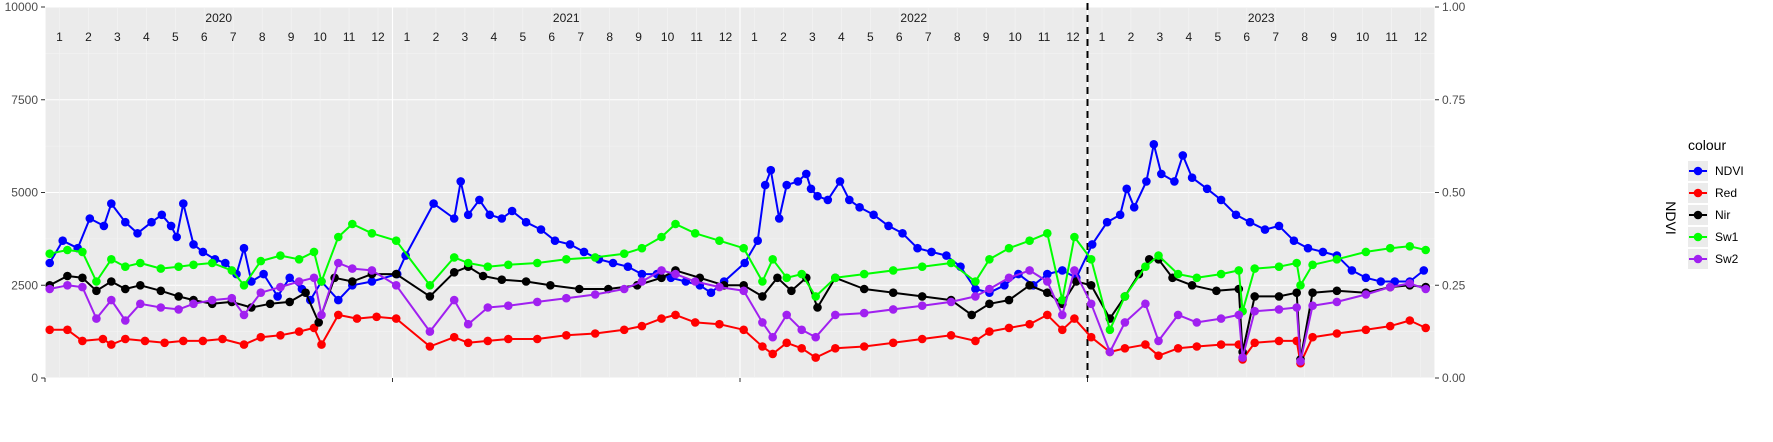 This screenshot has height=442, width=1773. Describe the element at coordinates (1261, 18) in the screenshot. I see `year-label: 2023` at that location.